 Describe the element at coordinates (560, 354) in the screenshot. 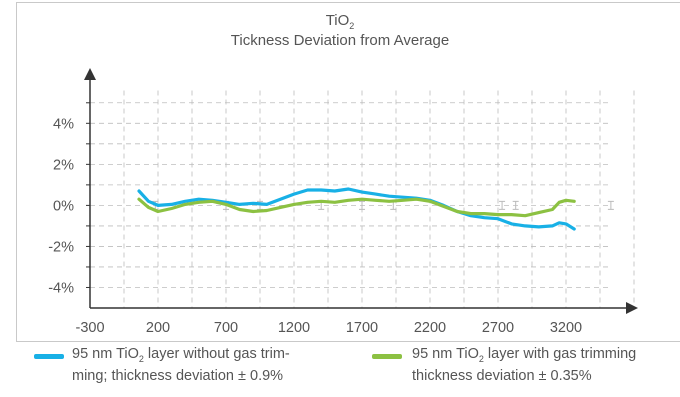

I see `legend-label-post: layer with gas trimming` at that location.